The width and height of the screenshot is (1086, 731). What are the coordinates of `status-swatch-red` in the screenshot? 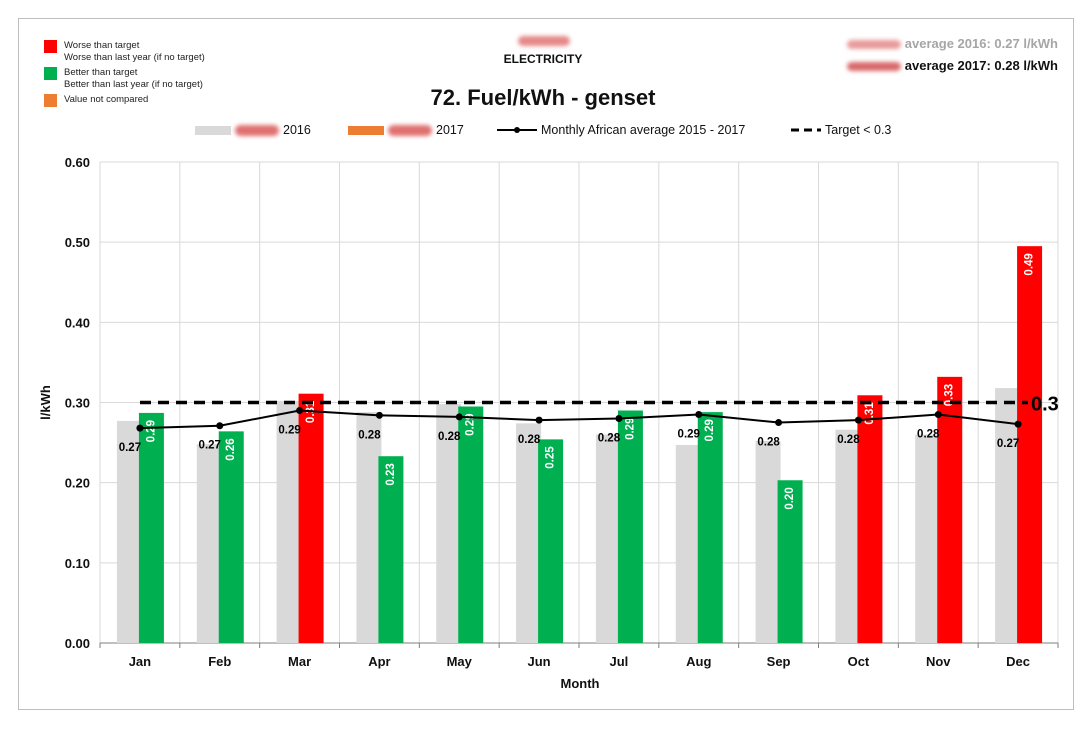 It's located at (50, 46).